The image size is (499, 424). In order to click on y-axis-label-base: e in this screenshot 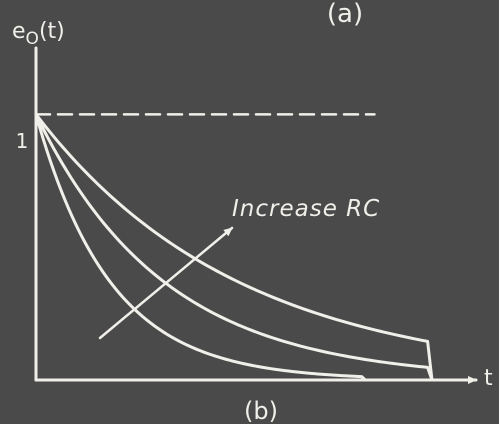, I will do `click(19, 31)`.